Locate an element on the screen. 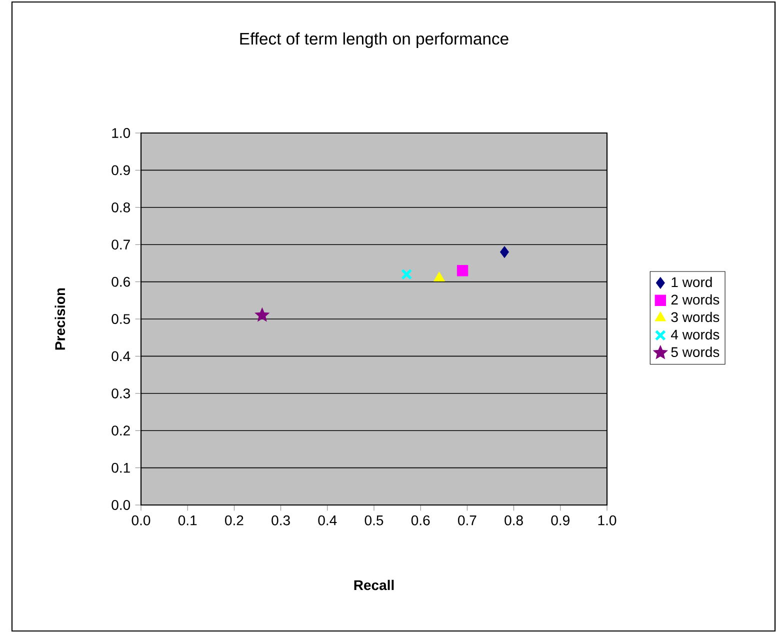 This screenshot has height=633, width=776. y-tick-label: 0.3 is located at coordinates (121, 393).